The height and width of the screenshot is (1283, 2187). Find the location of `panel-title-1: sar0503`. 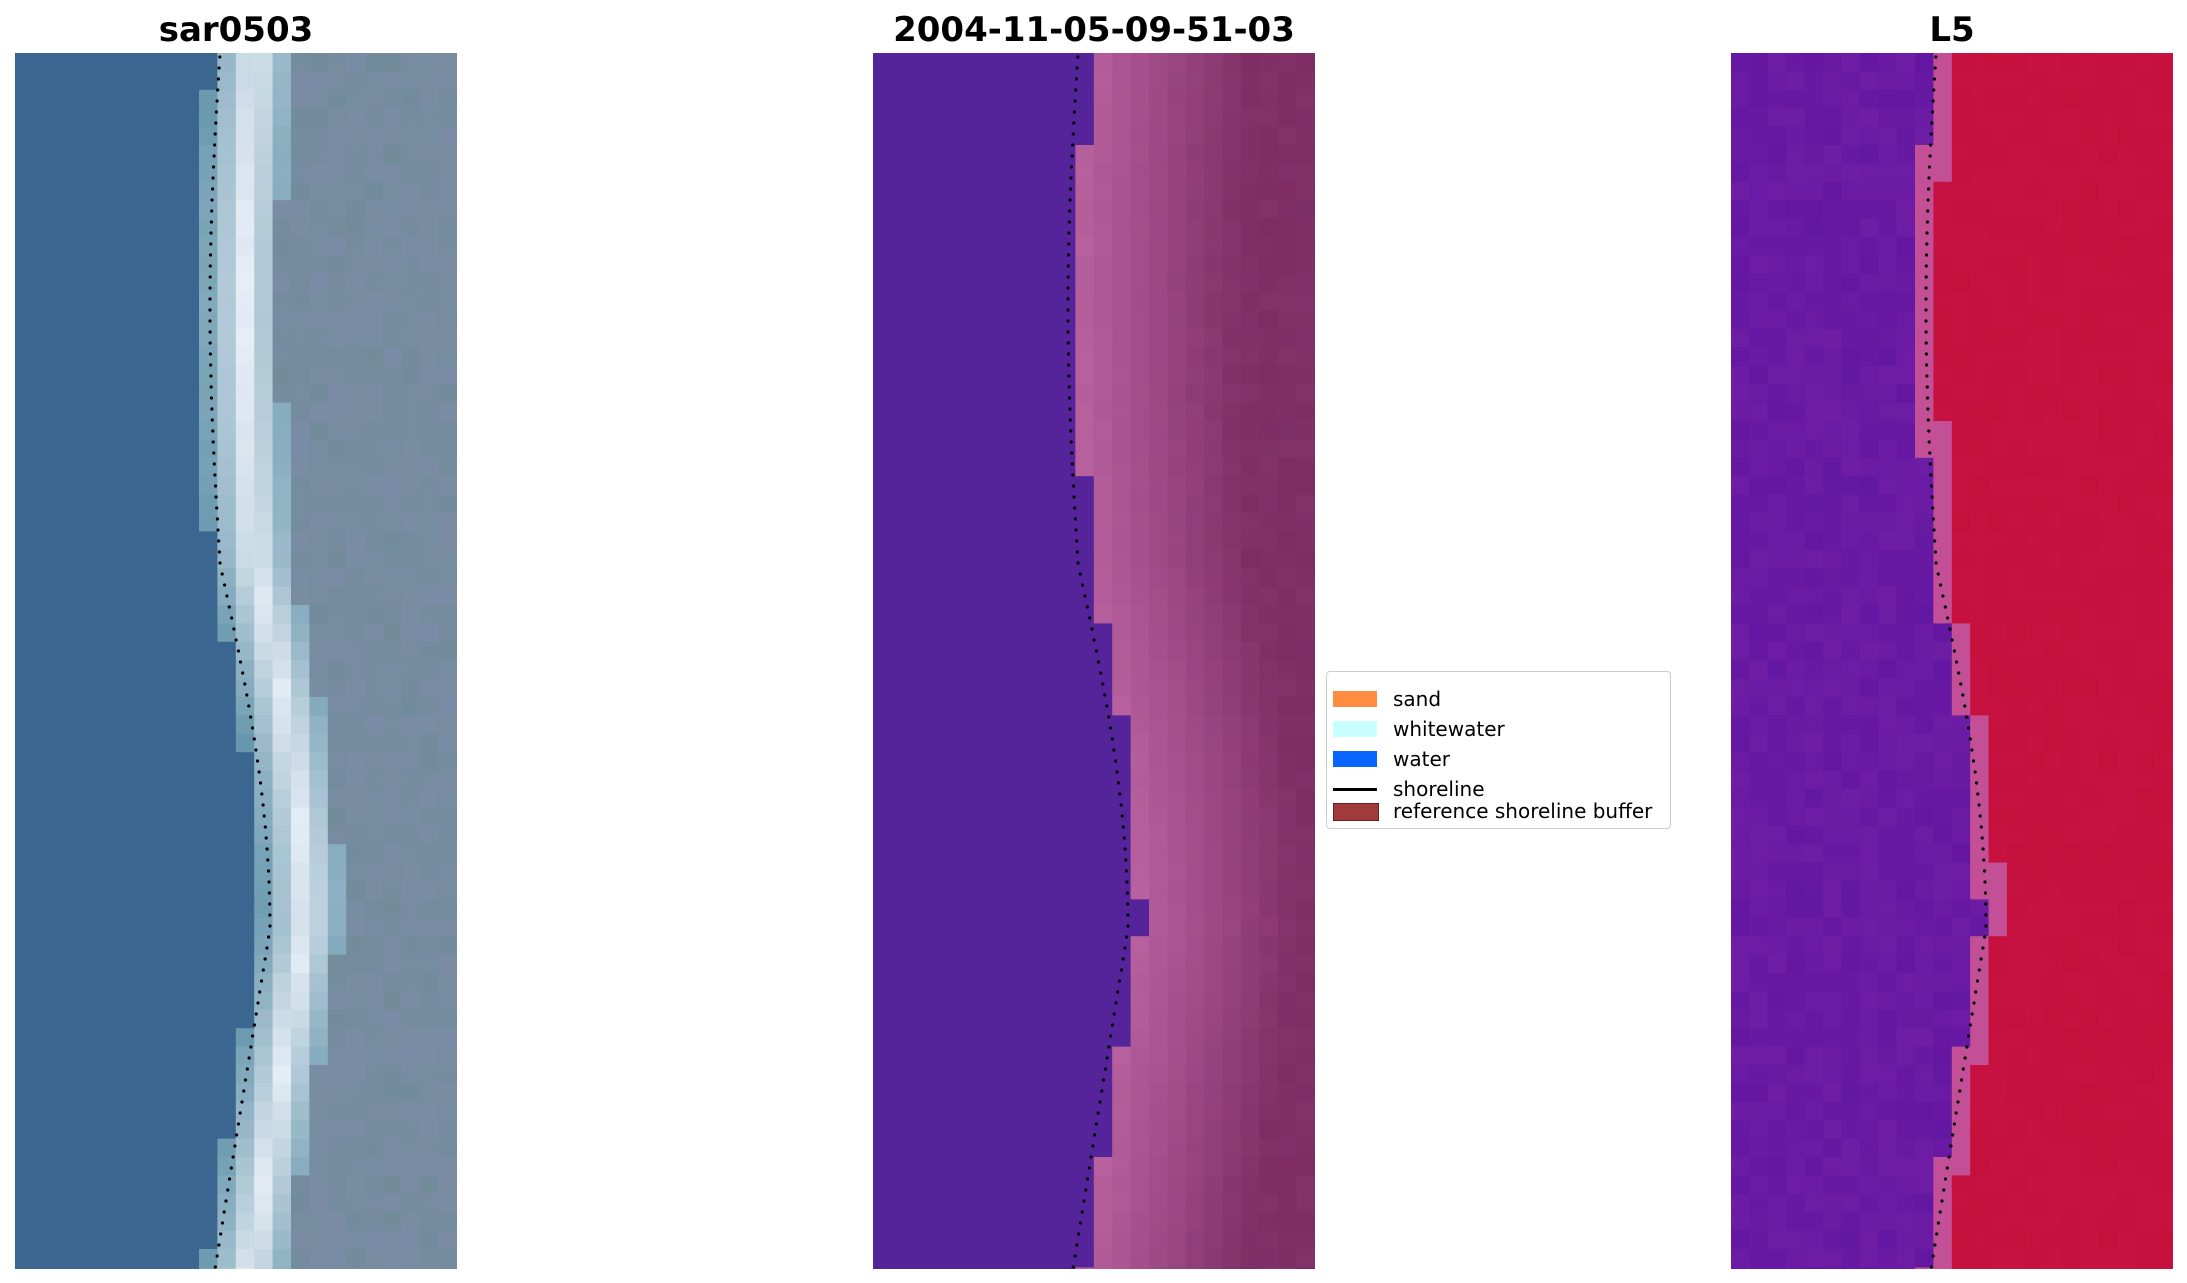

panel-title-1: sar0503 is located at coordinates (236, 30).